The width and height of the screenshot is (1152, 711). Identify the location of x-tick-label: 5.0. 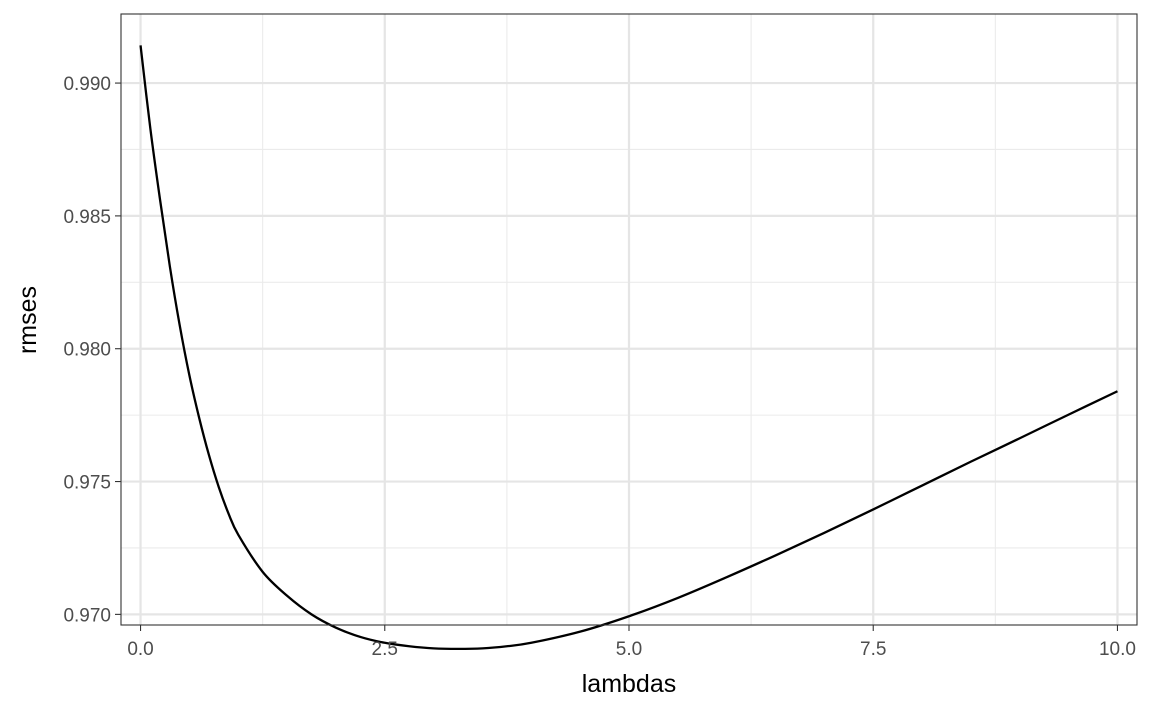
(629, 649).